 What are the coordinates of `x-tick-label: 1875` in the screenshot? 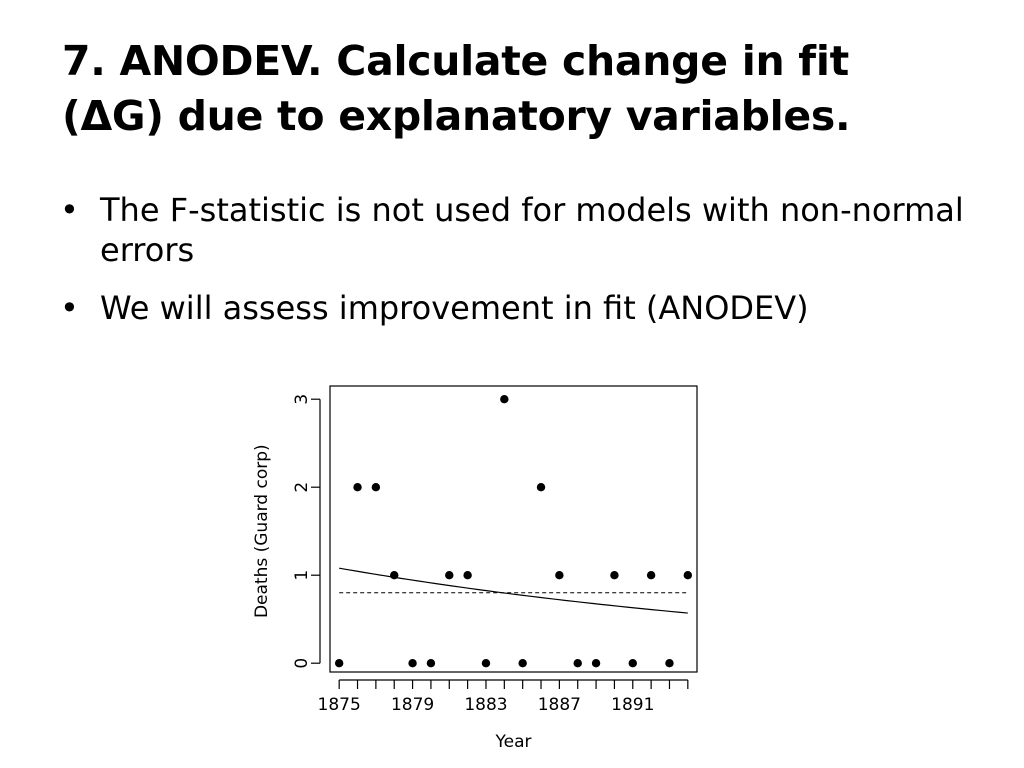 It's located at (339, 705).